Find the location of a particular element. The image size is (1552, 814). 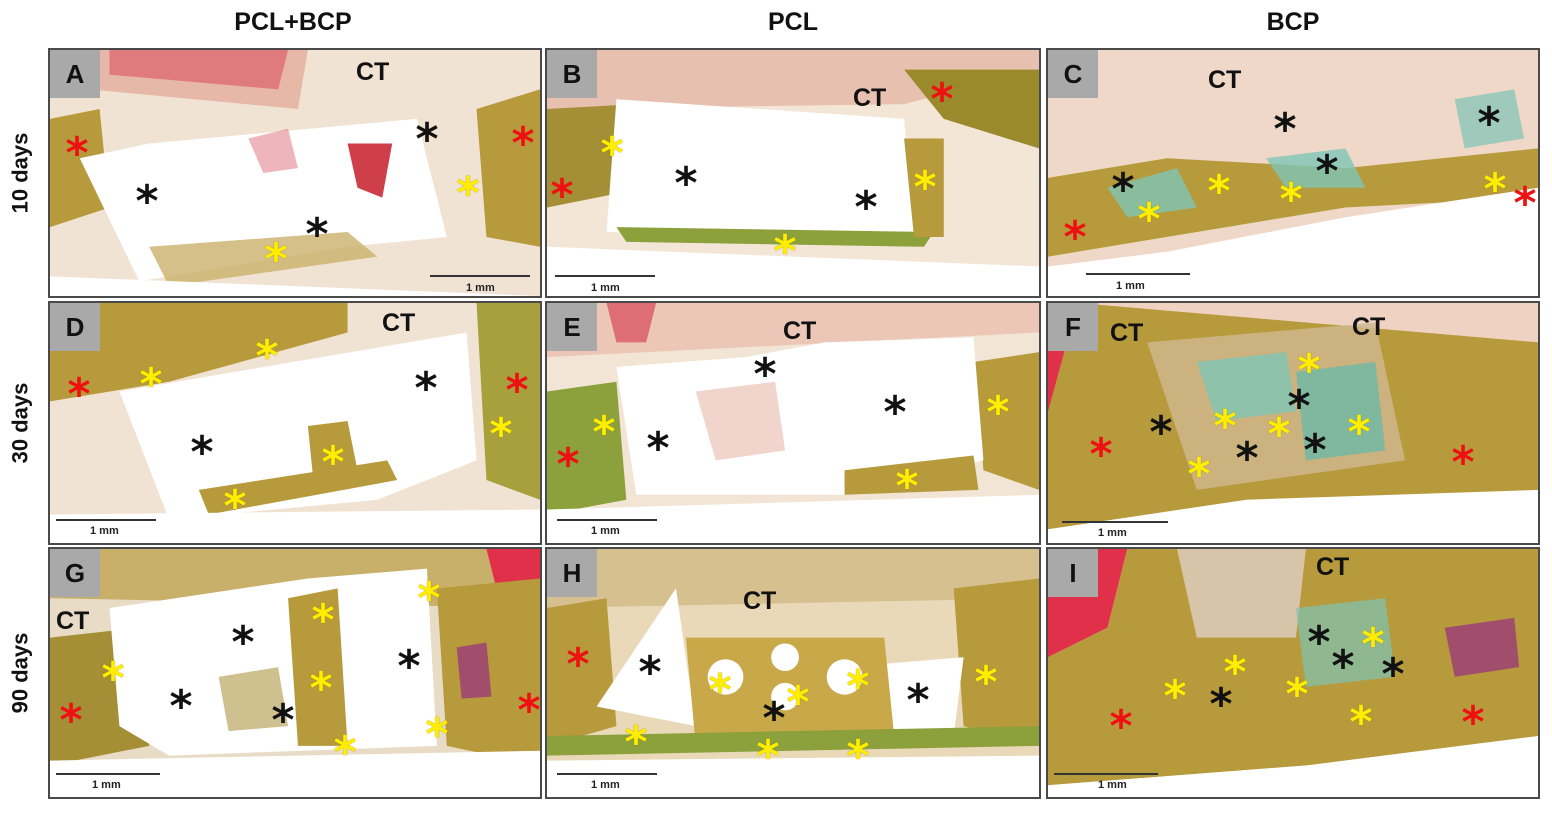

column-header-pcl-bcp: PCL+BCP is located at coordinates (293, 22).